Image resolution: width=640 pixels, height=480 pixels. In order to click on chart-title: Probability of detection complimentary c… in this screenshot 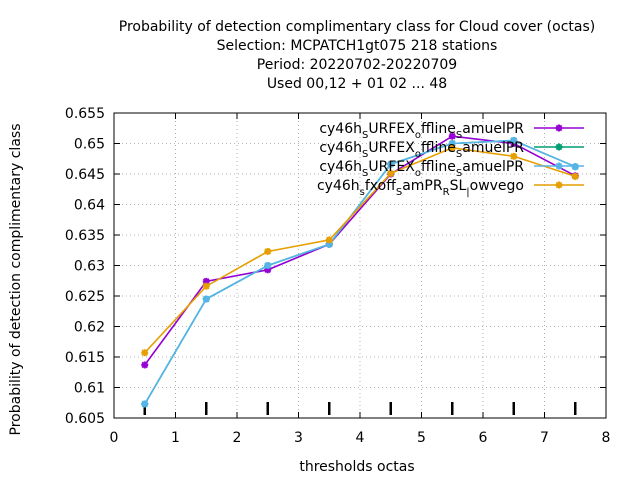, I will do `click(357, 55)`.